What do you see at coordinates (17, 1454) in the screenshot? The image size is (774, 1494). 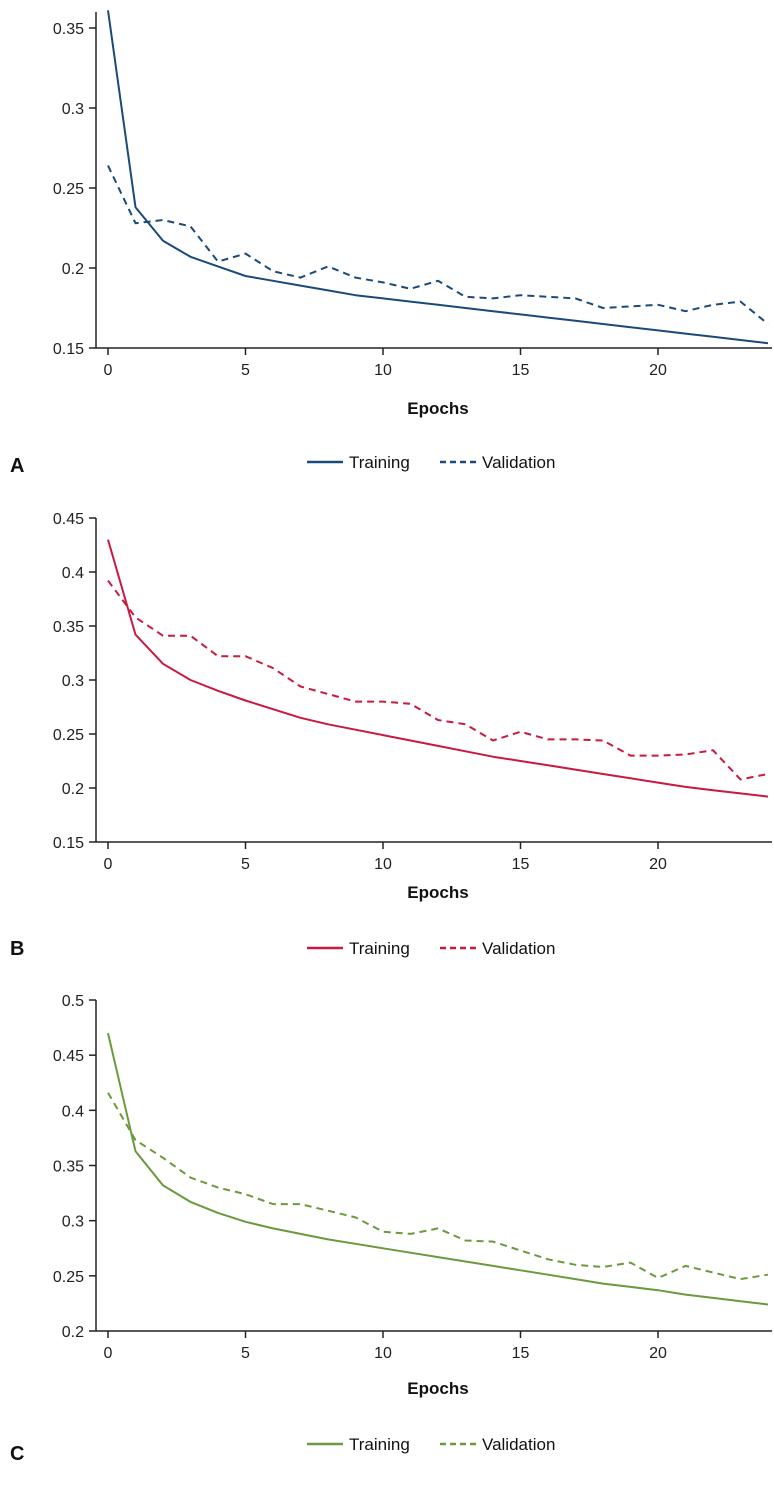 I see `panel-letter: C` at bounding box center [17, 1454].